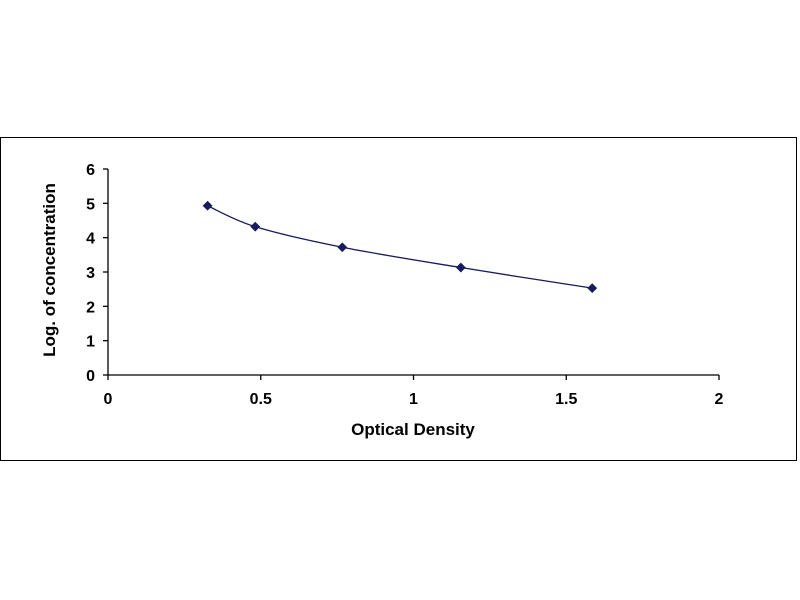  I want to click on x-axis-title: Optical Density, so click(413, 429).